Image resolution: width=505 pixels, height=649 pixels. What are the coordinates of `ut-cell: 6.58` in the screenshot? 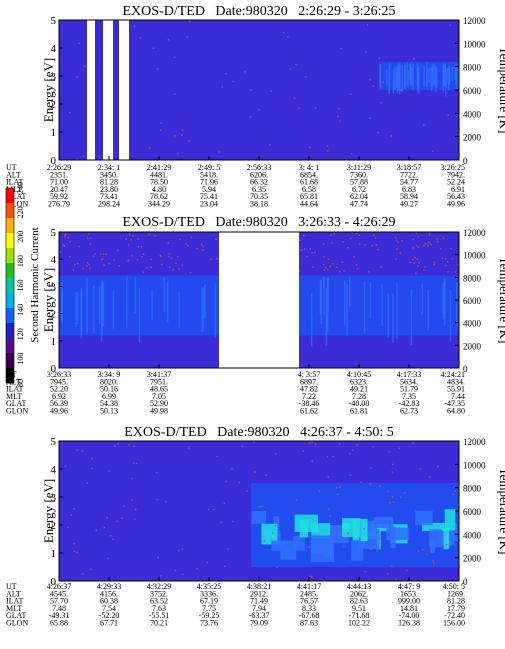 It's located at (309, 189).